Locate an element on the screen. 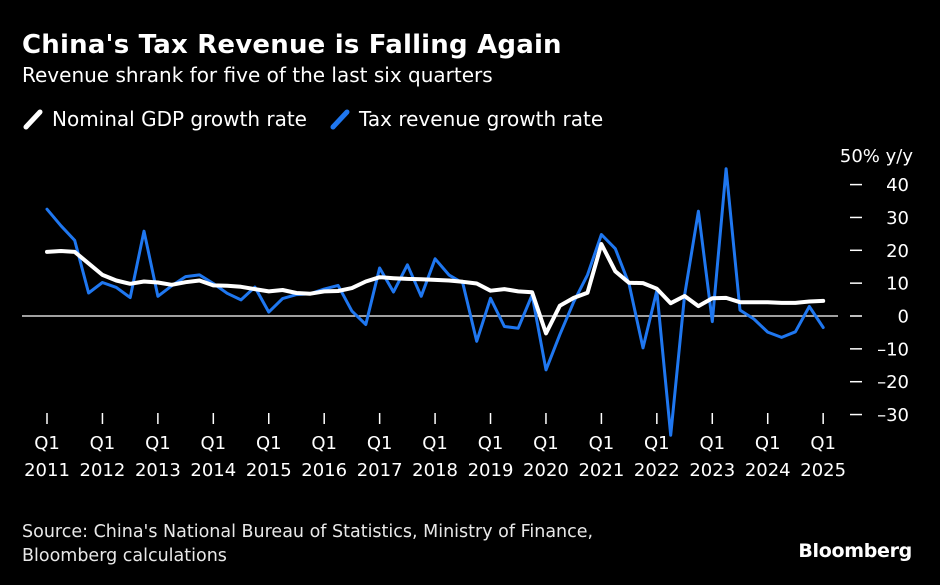  x-tick-label-year: 2023 is located at coordinates (712, 470).